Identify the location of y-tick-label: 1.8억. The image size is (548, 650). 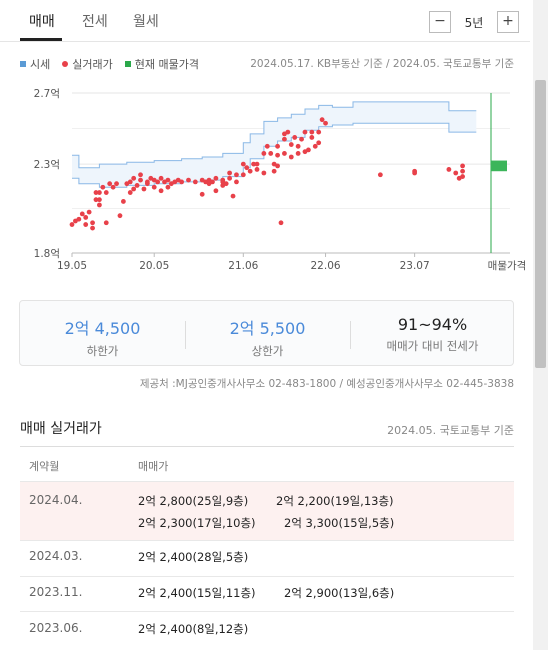
(47, 254).